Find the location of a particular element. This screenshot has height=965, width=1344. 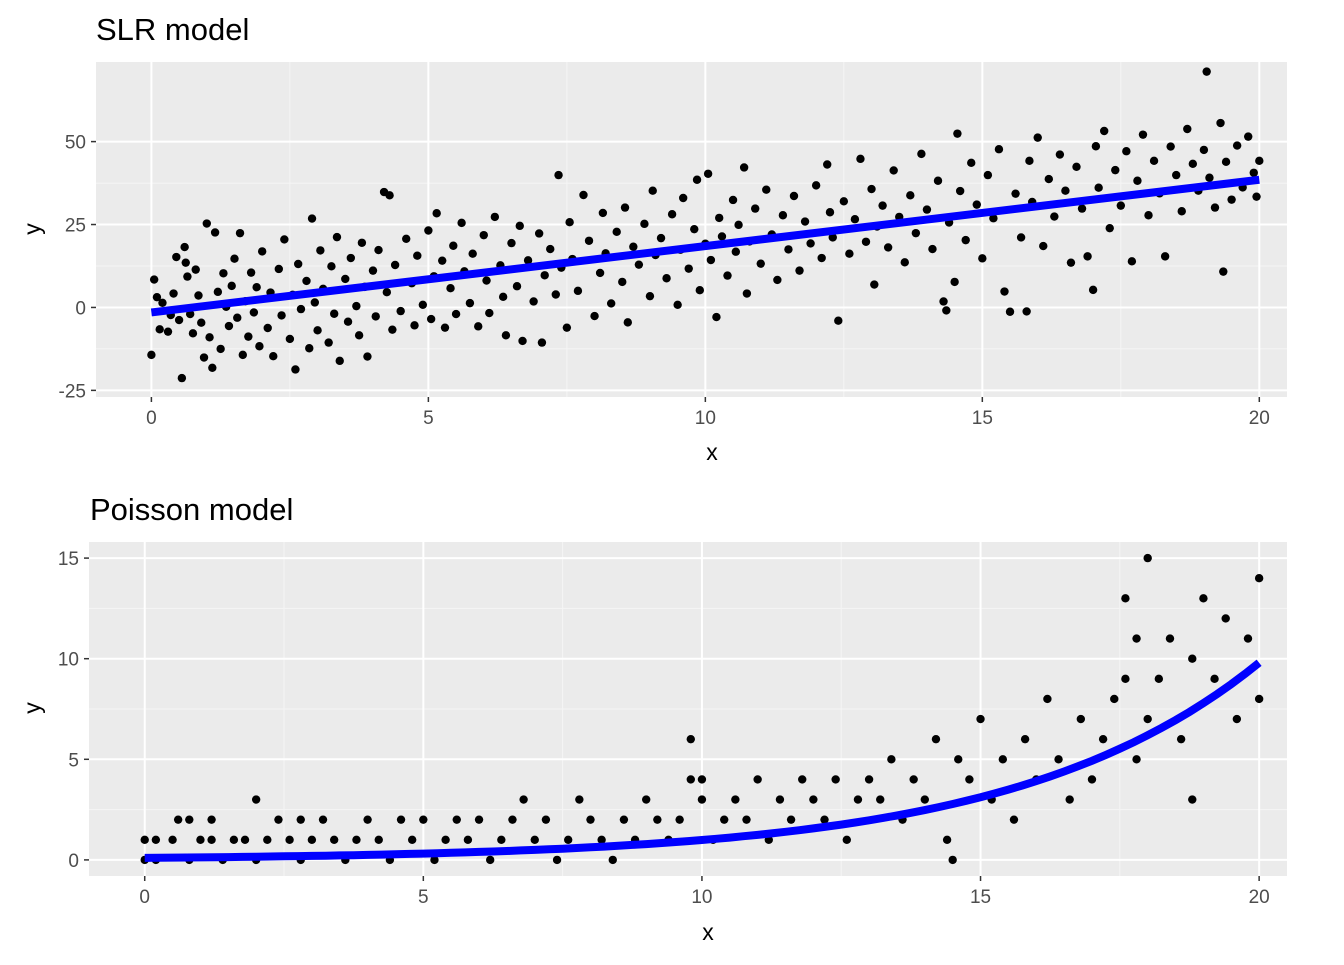

slr-fit-line is located at coordinates (705, 246).